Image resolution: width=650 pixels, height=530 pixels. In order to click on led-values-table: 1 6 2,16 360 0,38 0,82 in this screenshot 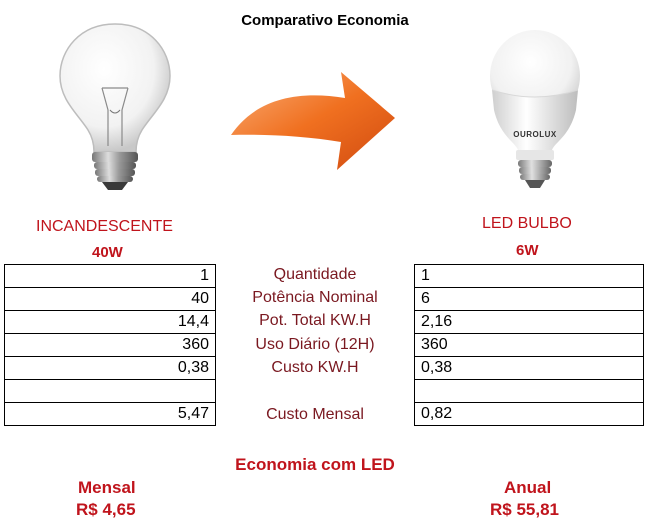, I will do `click(529, 345)`.